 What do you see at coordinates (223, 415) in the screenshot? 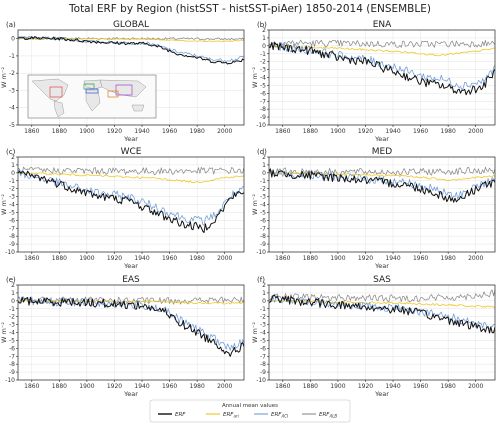
I see `legend-item-ari: ERFari` at bounding box center [223, 415].